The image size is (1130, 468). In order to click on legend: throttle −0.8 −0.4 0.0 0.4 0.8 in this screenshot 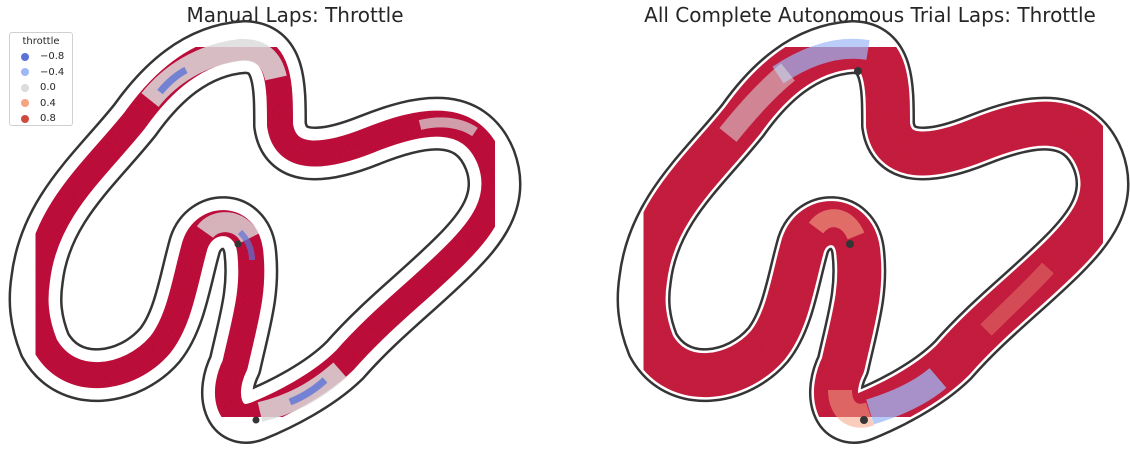, I will do `click(41, 79)`.